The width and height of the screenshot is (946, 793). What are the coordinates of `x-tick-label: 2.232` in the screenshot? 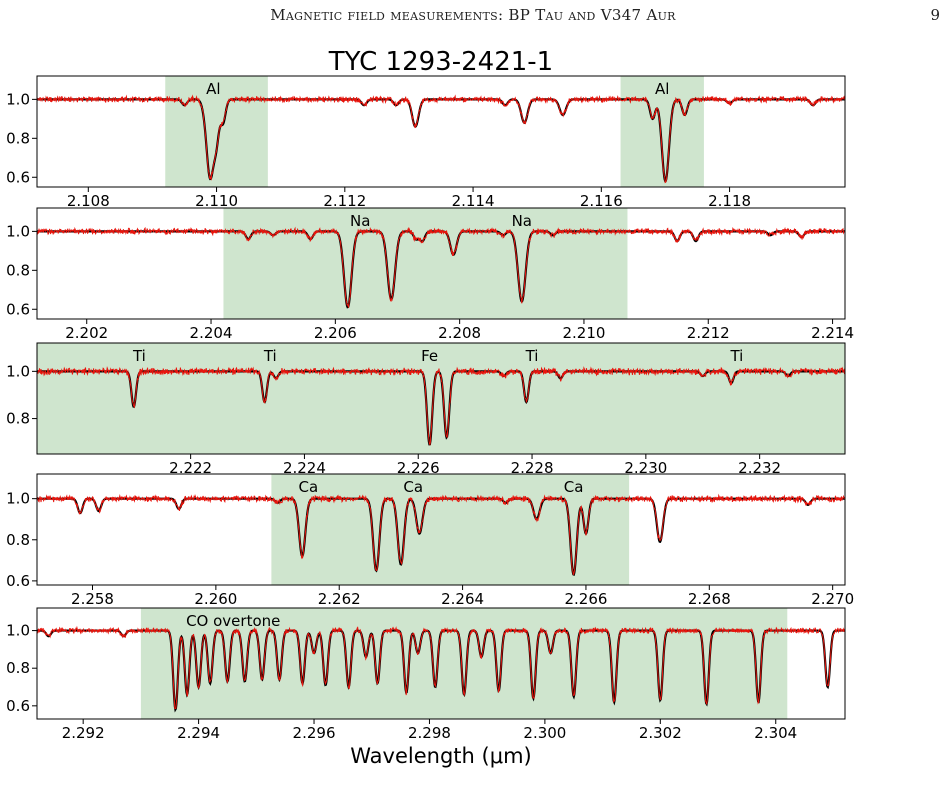 It's located at (759, 468).